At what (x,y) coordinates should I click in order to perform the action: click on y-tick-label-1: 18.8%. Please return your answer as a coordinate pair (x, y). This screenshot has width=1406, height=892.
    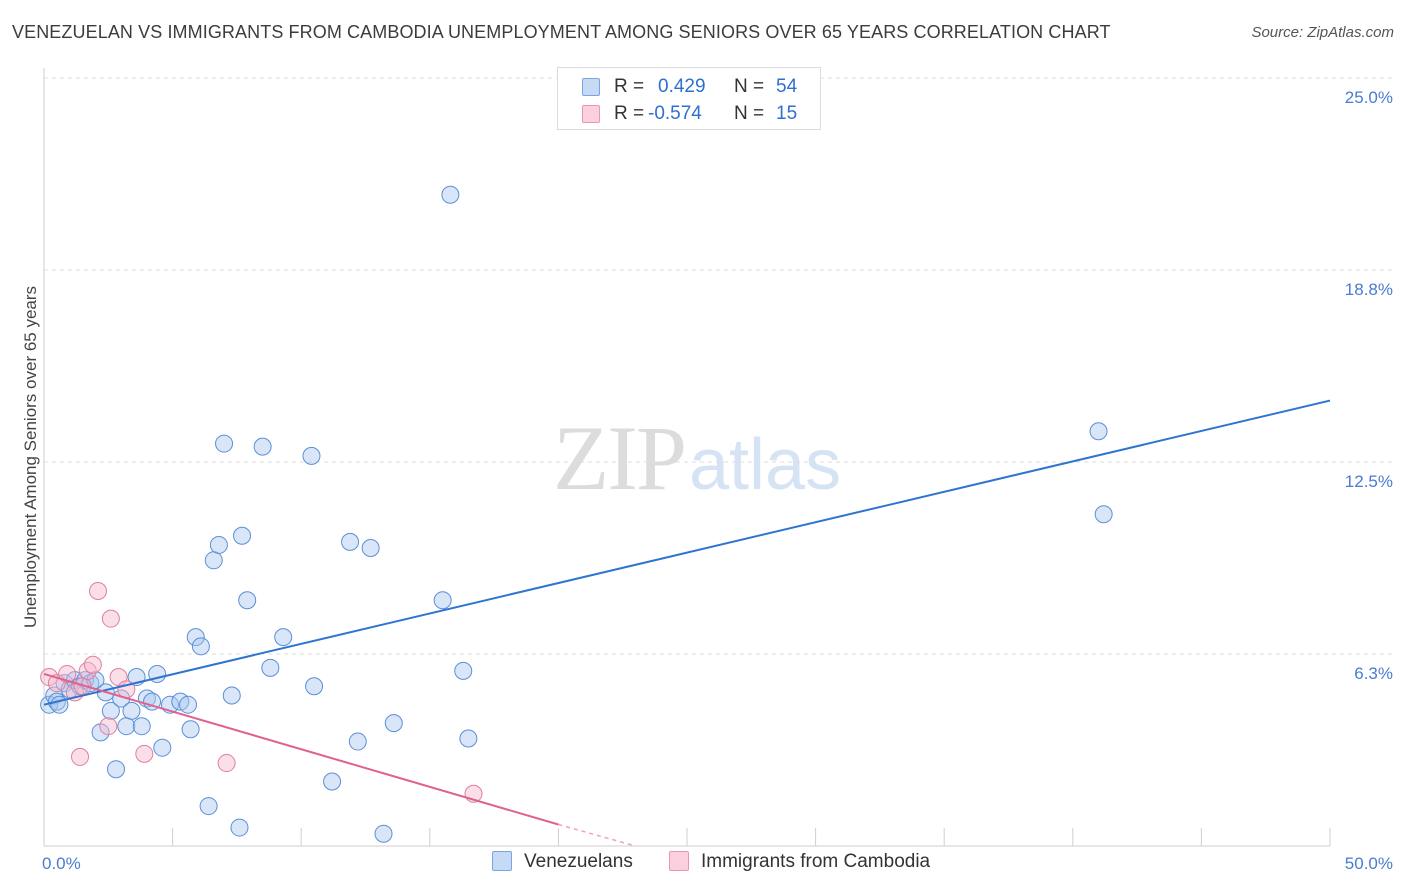
    Looking at the image, I should click on (1369, 289).